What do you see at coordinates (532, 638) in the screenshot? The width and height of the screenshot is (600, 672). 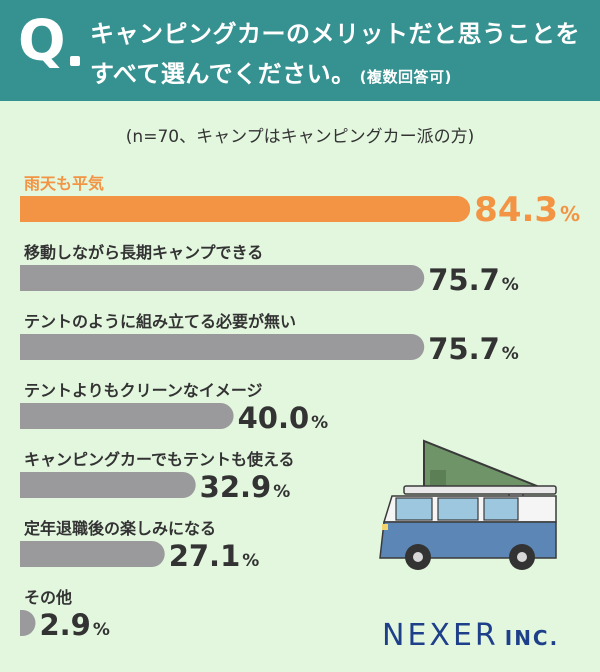 I see `logo-suffix: INC.` at bounding box center [532, 638].